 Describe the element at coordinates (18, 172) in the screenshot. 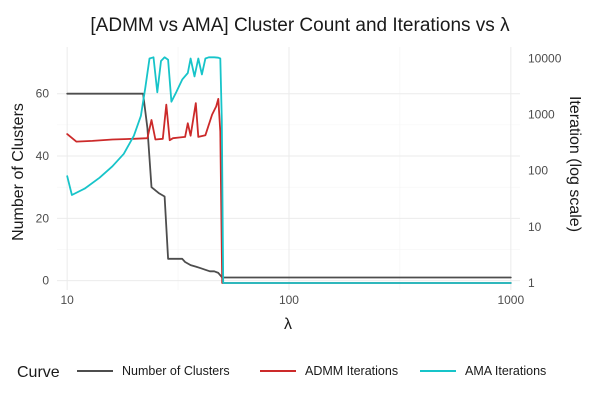

I see `y-axis-label: Number of Clusters` at that location.